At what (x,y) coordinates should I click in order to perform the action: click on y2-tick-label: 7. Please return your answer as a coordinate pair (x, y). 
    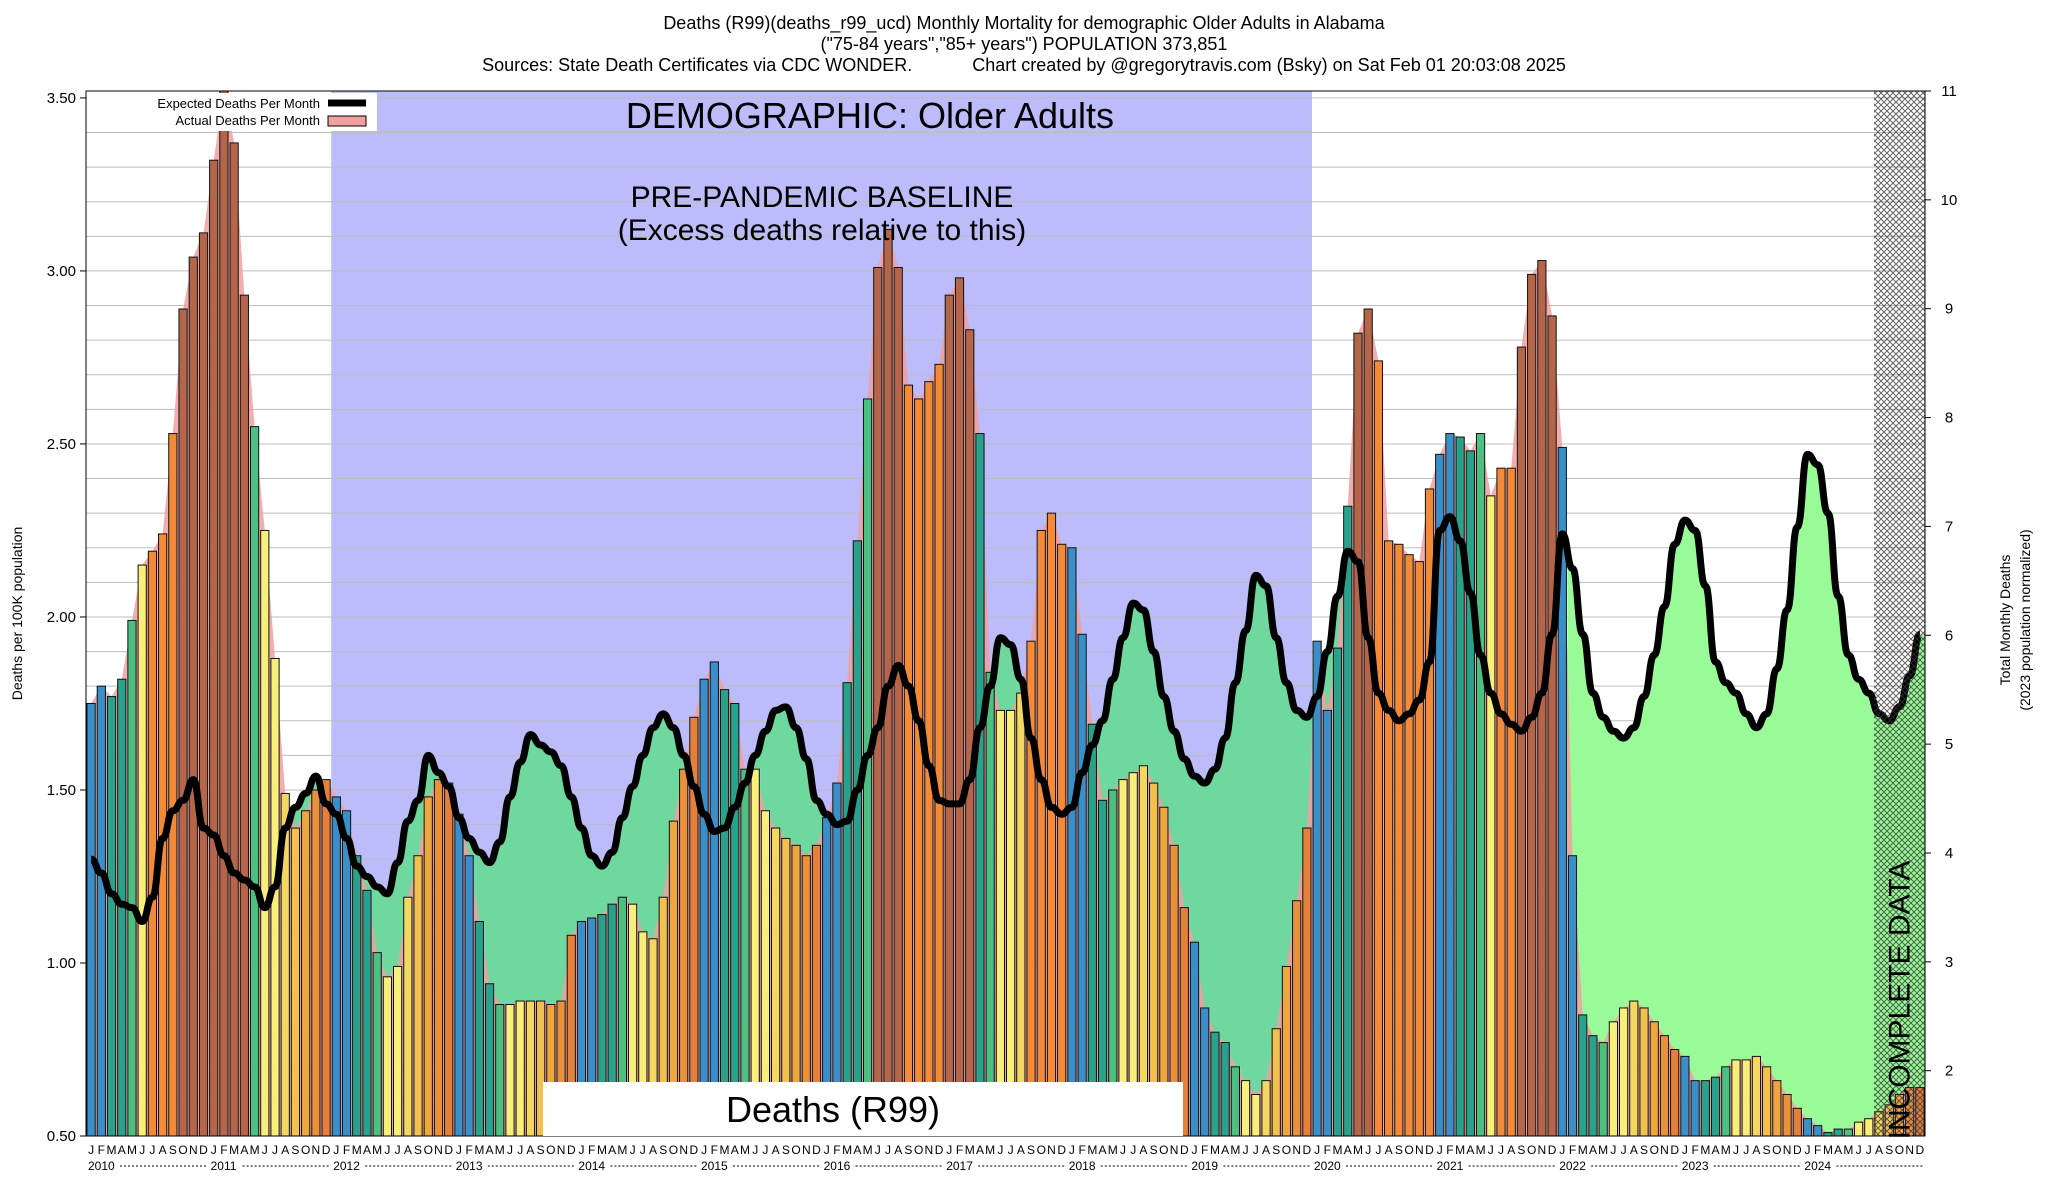
    Looking at the image, I should click on (1949, 526).